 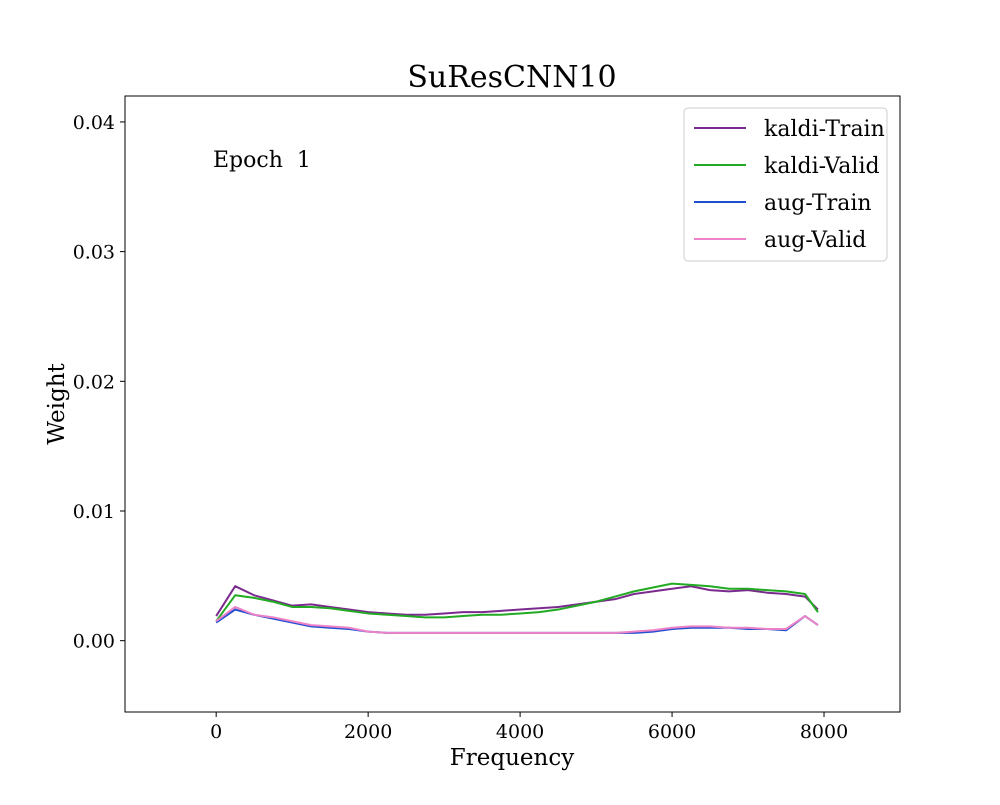 What do you see at coordinates (262, 160) in the screenshot?
I see `epoch-annotation: Epoch 1` at bounding box center [262, 160].